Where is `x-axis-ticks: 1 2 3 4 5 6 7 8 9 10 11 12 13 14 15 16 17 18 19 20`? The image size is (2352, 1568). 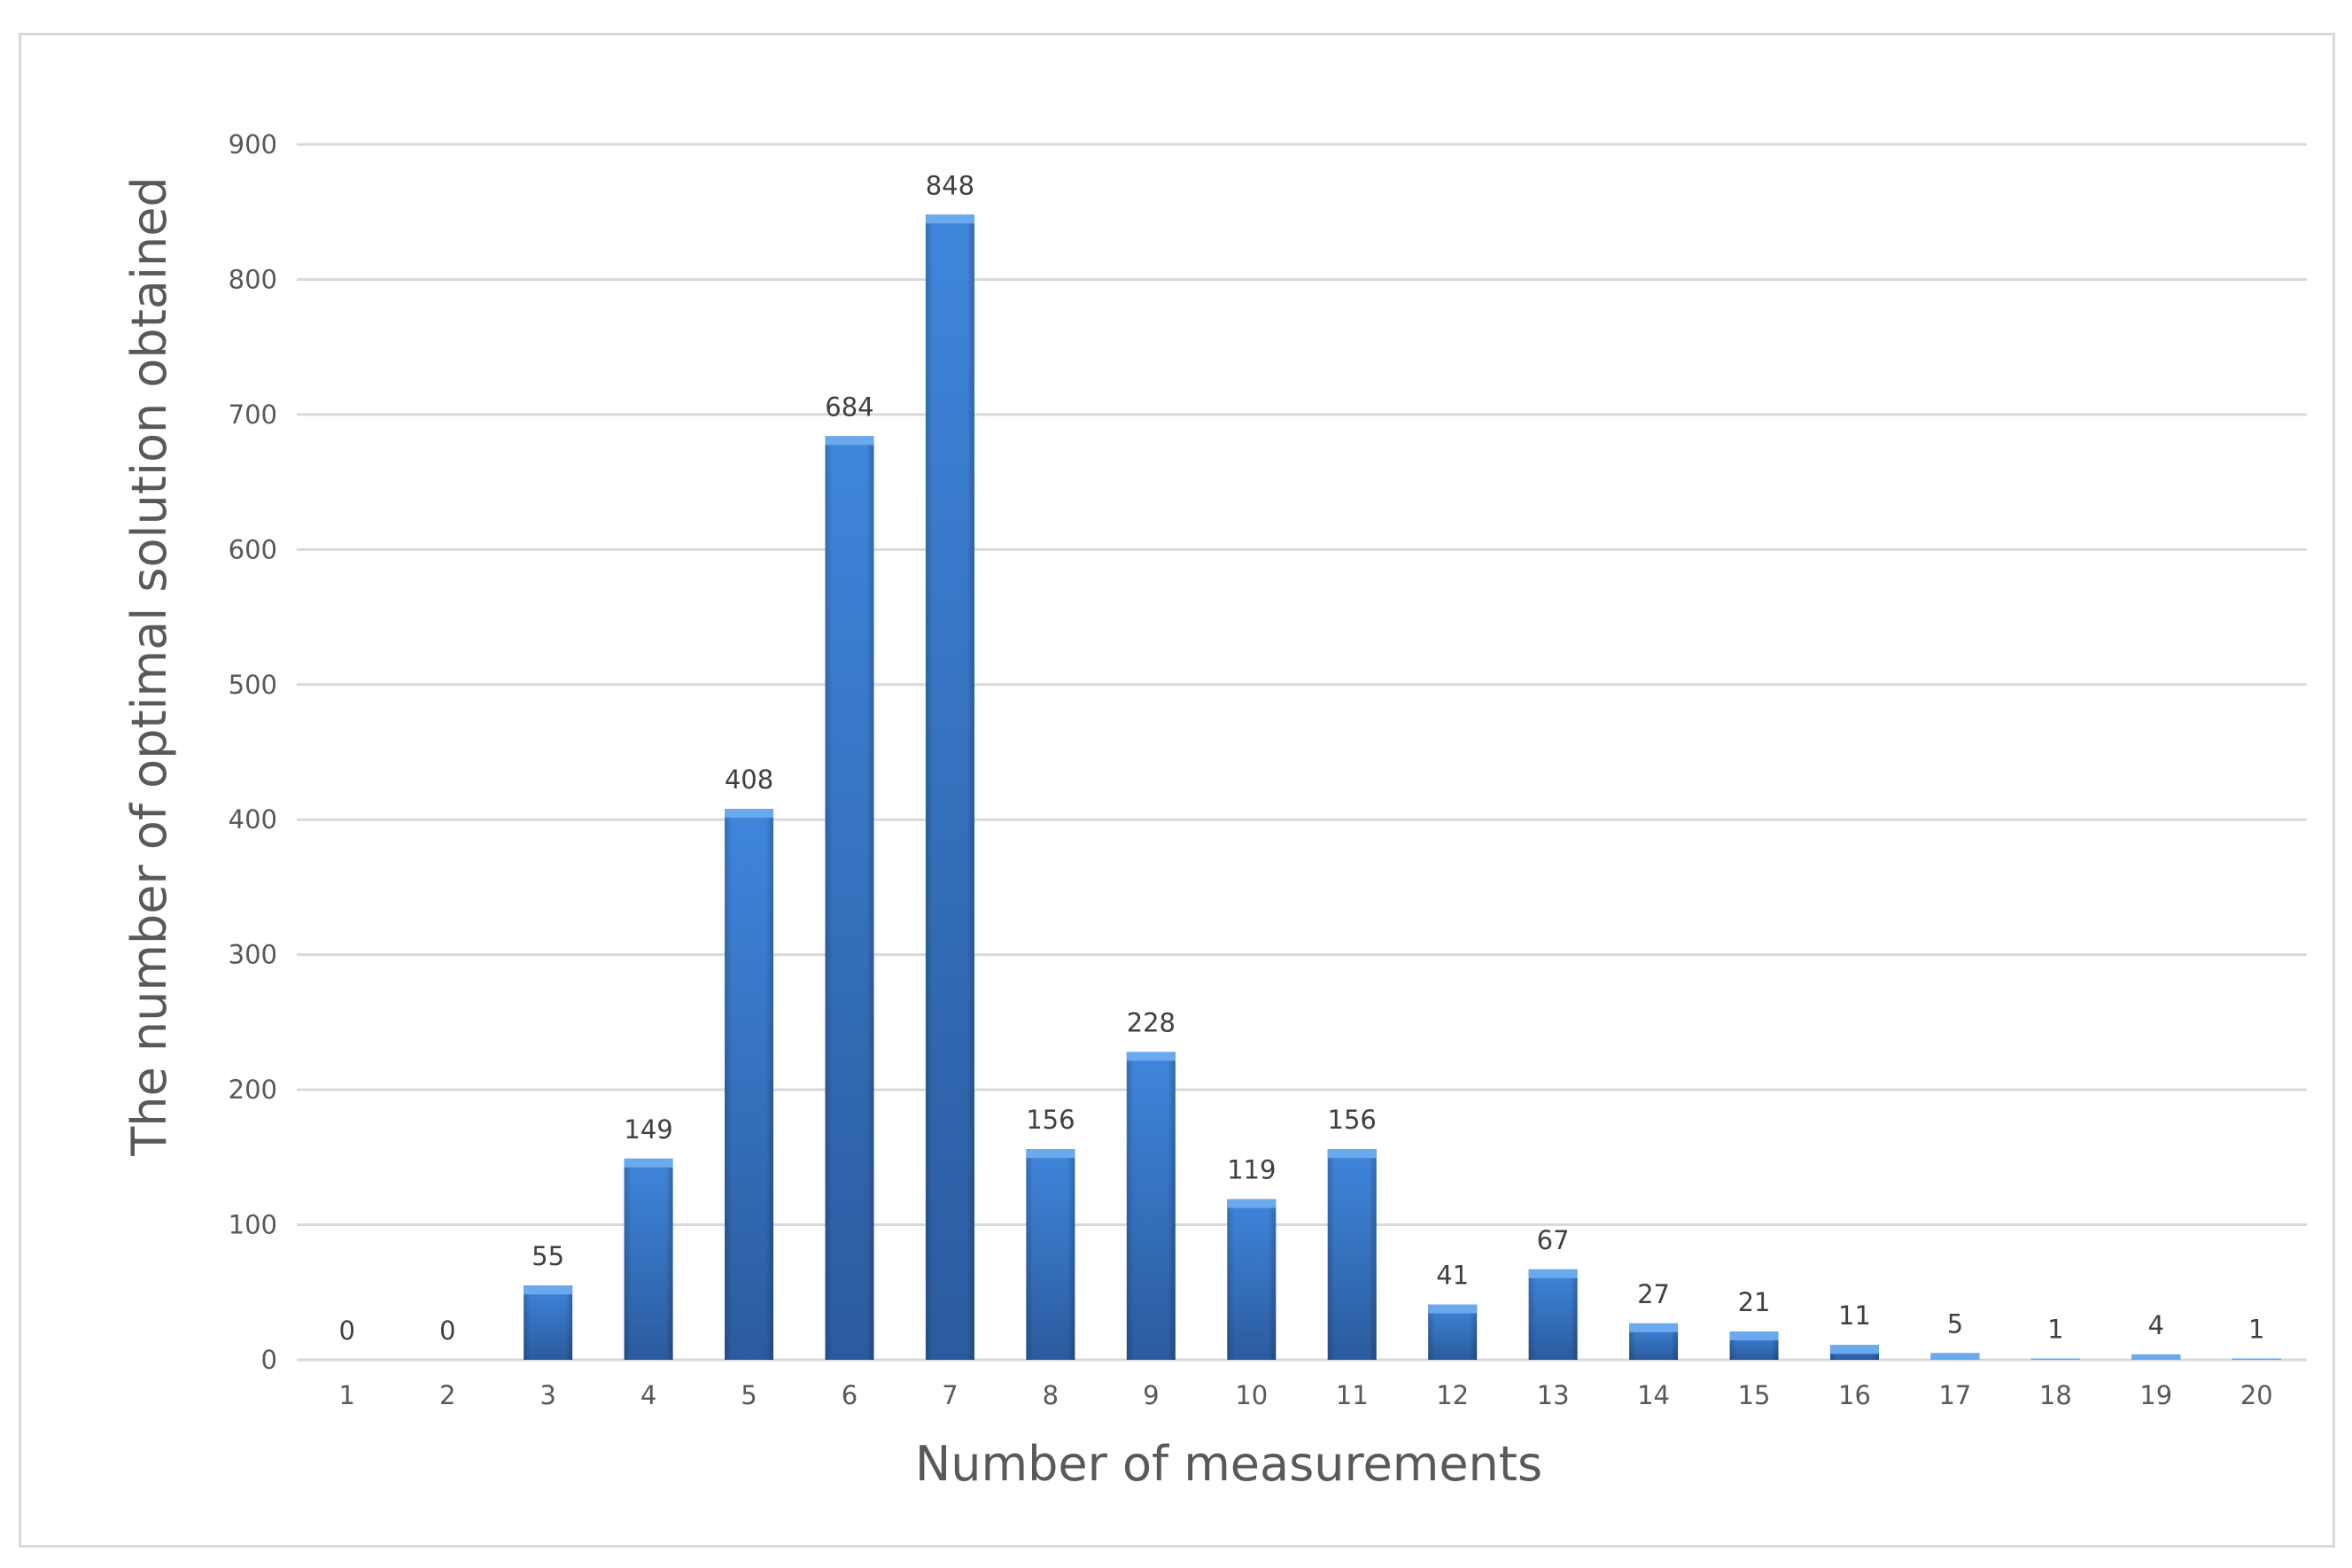
x-axis-ticks: 1 2 3 4 5 6 7 8 9 10 11 12 13 14 15 16 17 18 19 20 is located at coordinates (1305, 1395).